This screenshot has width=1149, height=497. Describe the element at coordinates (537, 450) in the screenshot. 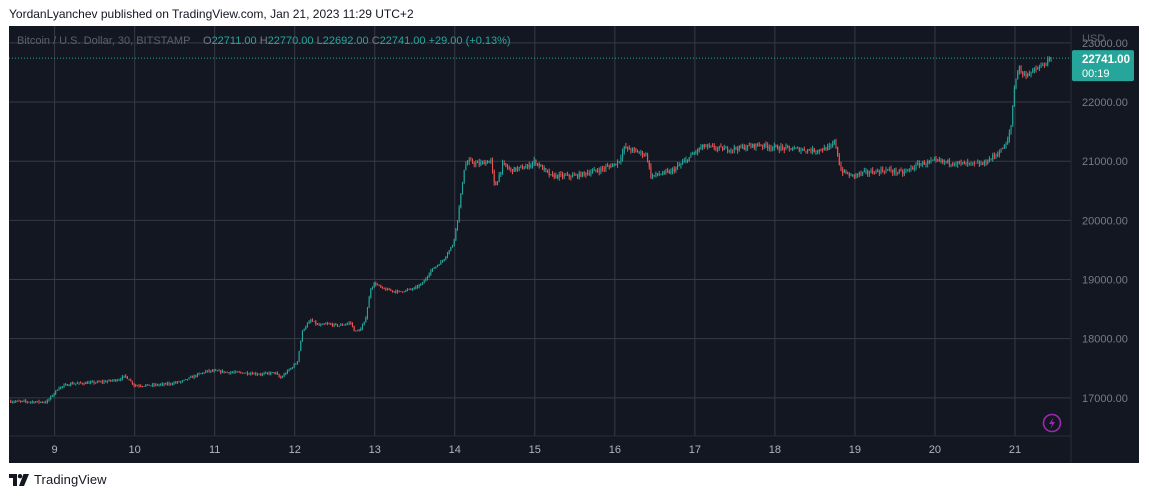

I see `time-axis: 9 10 11 12 13 14 15 16 17 18 19 20 21` at that location.